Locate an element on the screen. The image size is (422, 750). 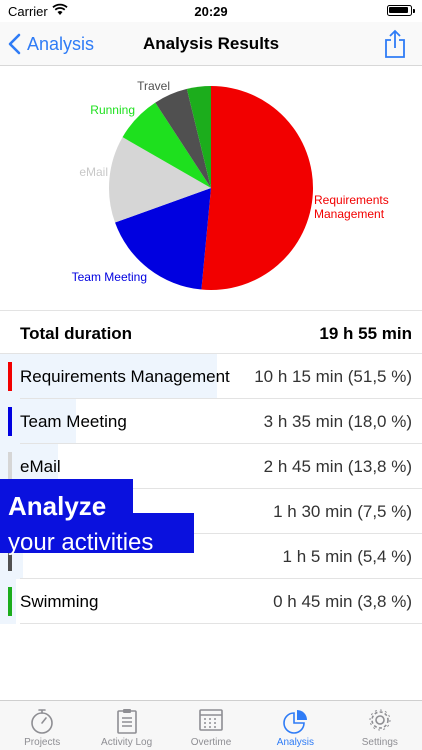
back-button: Analysis is located at coordinates (51, 44).